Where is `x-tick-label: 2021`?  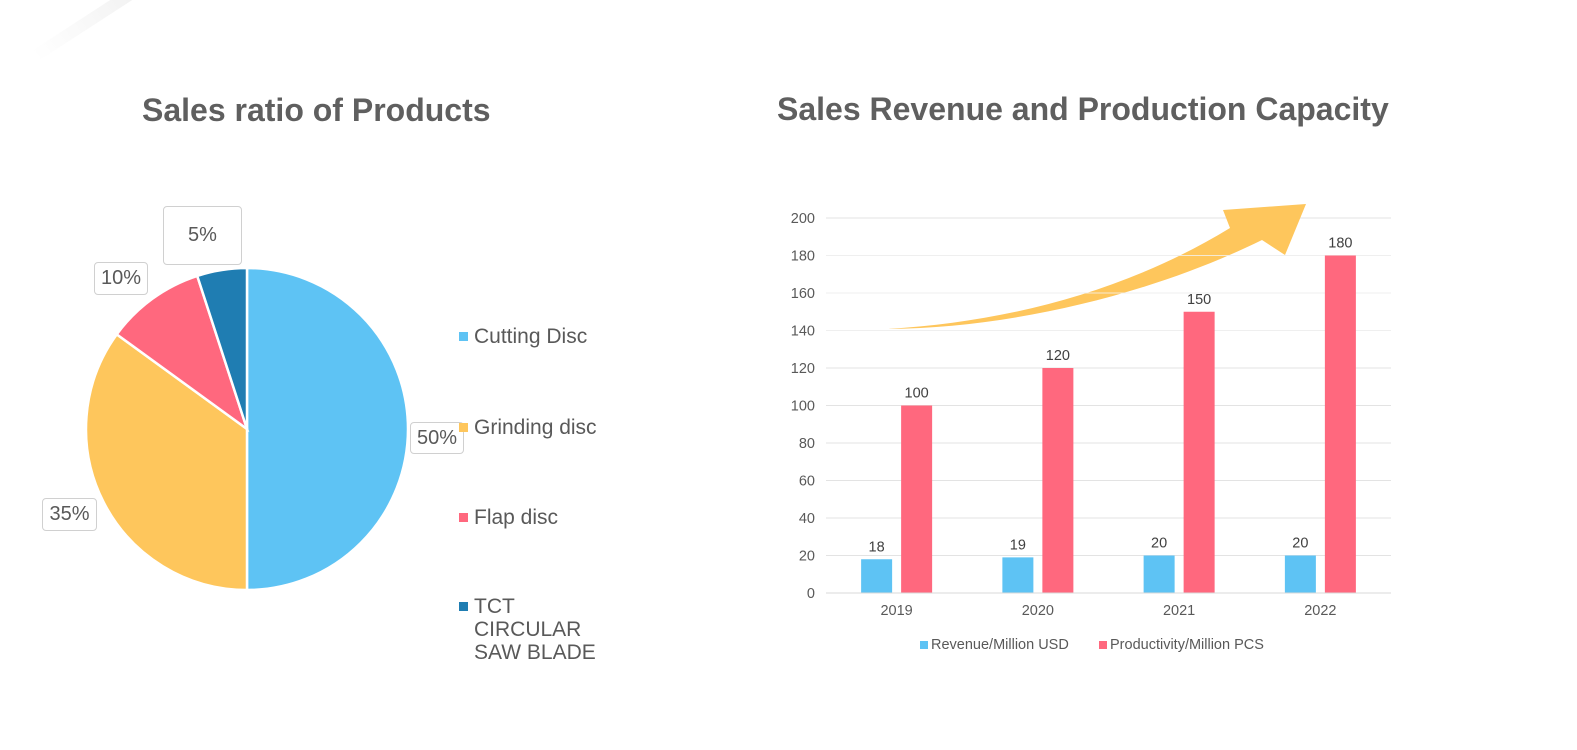
x-tick-label: 2021 is located at coordinates (1179, 611).